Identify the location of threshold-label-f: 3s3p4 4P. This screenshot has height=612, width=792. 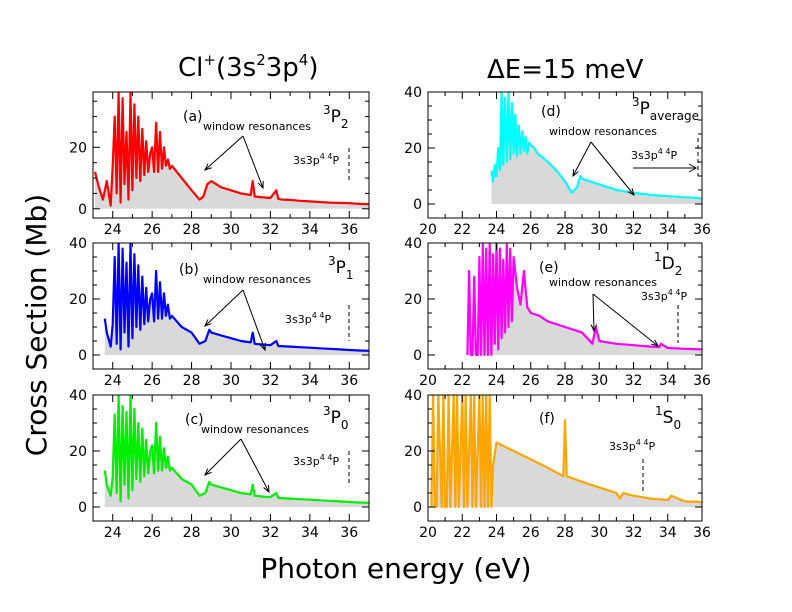
(632, 445).